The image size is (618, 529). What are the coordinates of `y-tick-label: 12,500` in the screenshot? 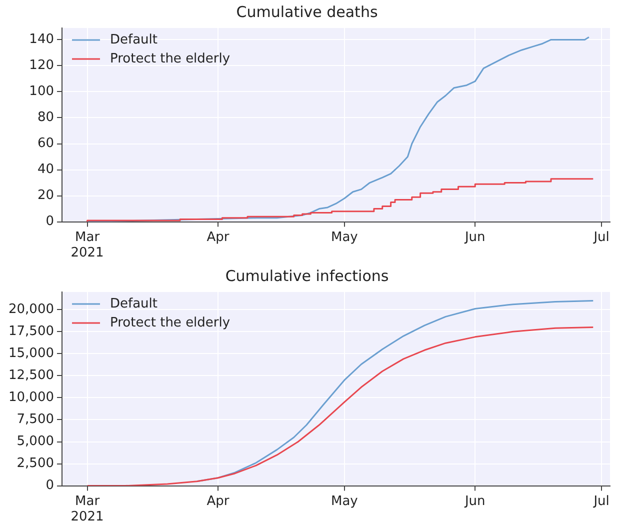 It's located at (31, 376).